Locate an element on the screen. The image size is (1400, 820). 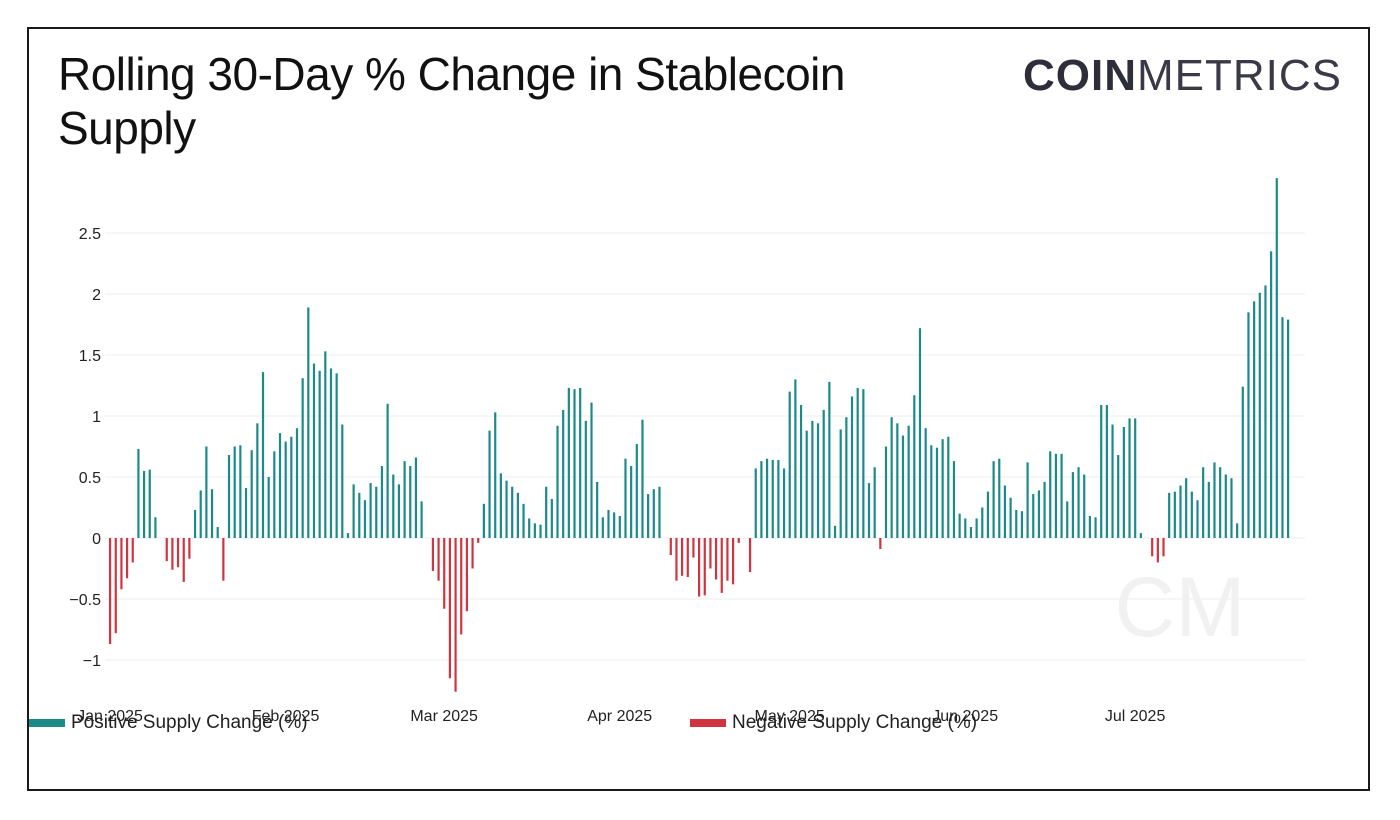
y-axis-ticks: −1 −0.5 0 0.5 1 1.5 2 2.5 is located at coordinates (85, 448).